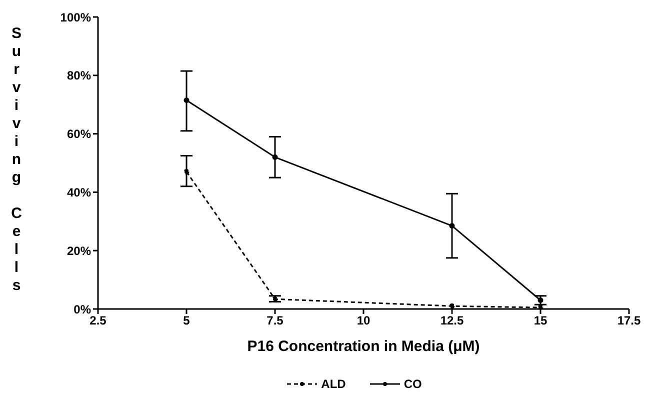 The height and width of the screenshot is (409, 649). What do you see at coordinates (83, 309) in the screenshot?
I see `y-tick-label: 0%` at bounding box center [83, 309].